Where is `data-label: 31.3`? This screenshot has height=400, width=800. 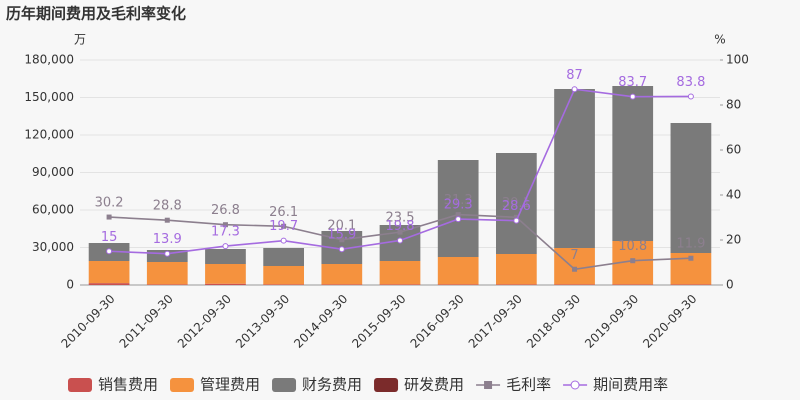
data-label: 31.3 is located at coordinates (458, 200).